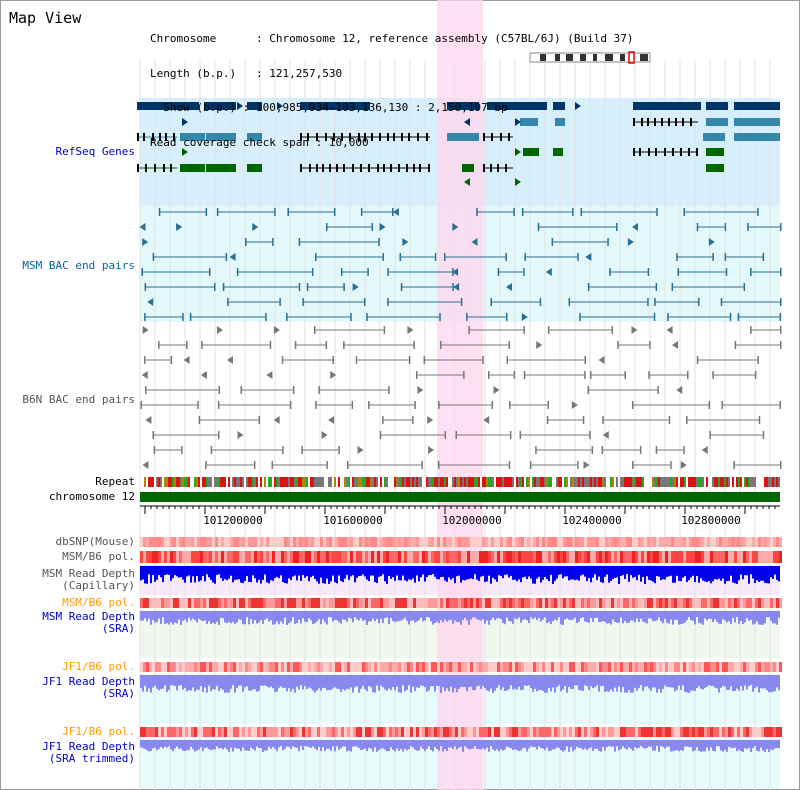 This screenshot has height=790, width=800. What do you see at coordinates (757, 137) in the screenshot?
I see `gene-block` at bounding box center [757, 137].